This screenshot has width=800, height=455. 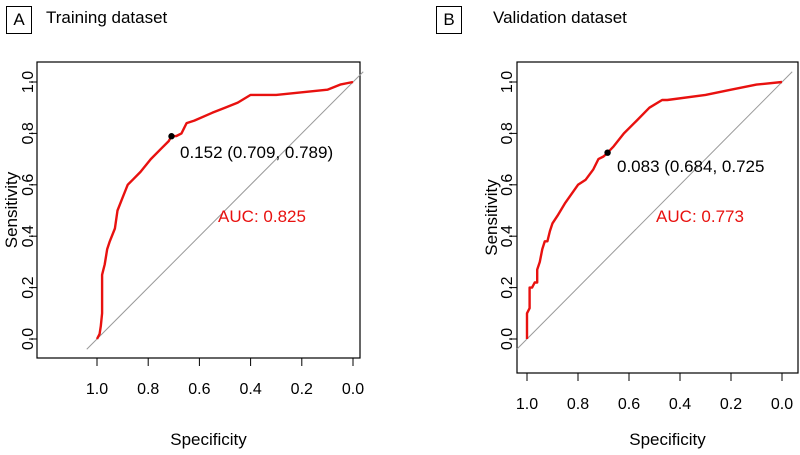 What do you see at coordinates (560, 17) in the screenshot?
I see `chart-title: Validation dataset` at bounding box center [560, 17].